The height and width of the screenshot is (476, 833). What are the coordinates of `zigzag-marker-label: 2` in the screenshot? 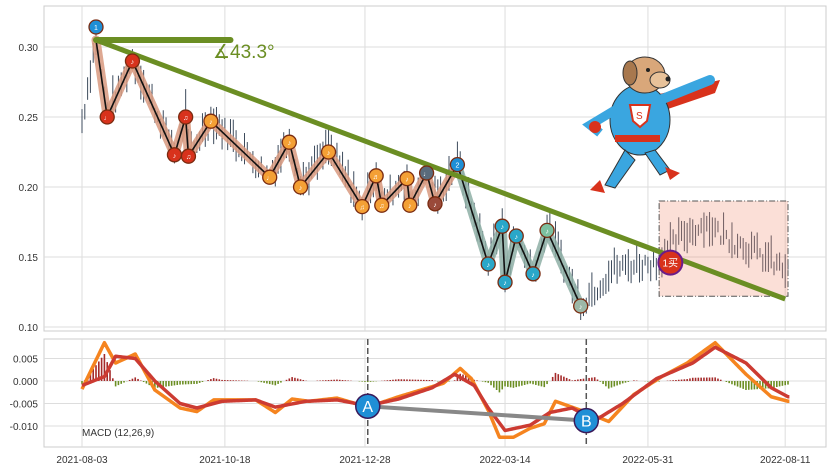 It's located at (457, 166).